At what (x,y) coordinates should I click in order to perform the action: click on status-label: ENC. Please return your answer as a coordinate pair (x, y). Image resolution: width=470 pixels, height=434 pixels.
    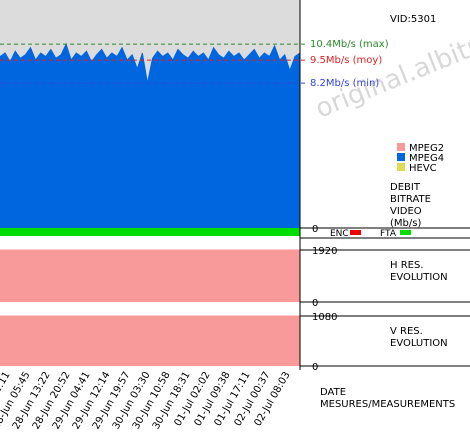
    Looking at the image, I should click on (339, 234).